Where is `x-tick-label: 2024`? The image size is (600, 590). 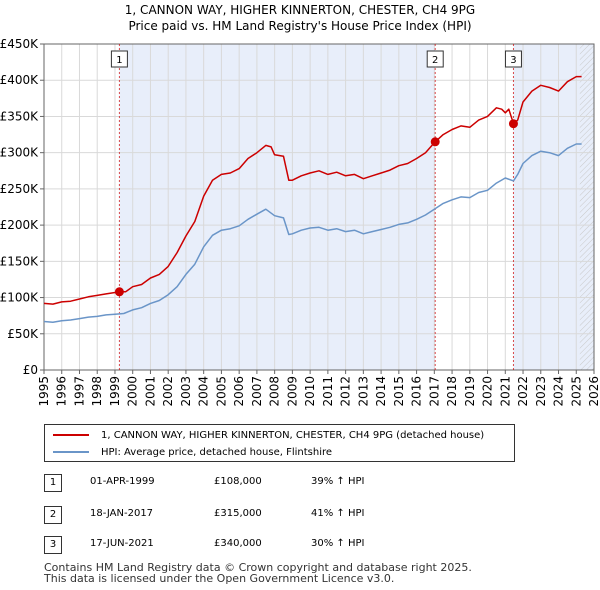
x-tick-label: 2024 is located at coordinates (559, 391).